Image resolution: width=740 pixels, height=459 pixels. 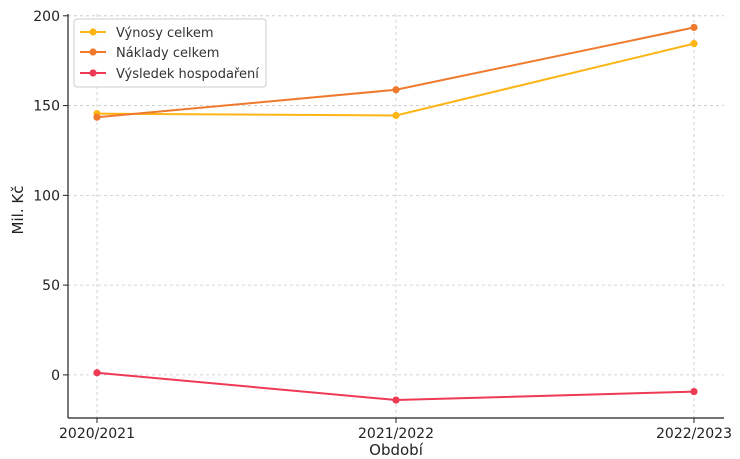 What do you see at coordinates (694, 434) in the screenshot?
I see `x-tick-label: 2022/2023` at bounding box center [694, 434].